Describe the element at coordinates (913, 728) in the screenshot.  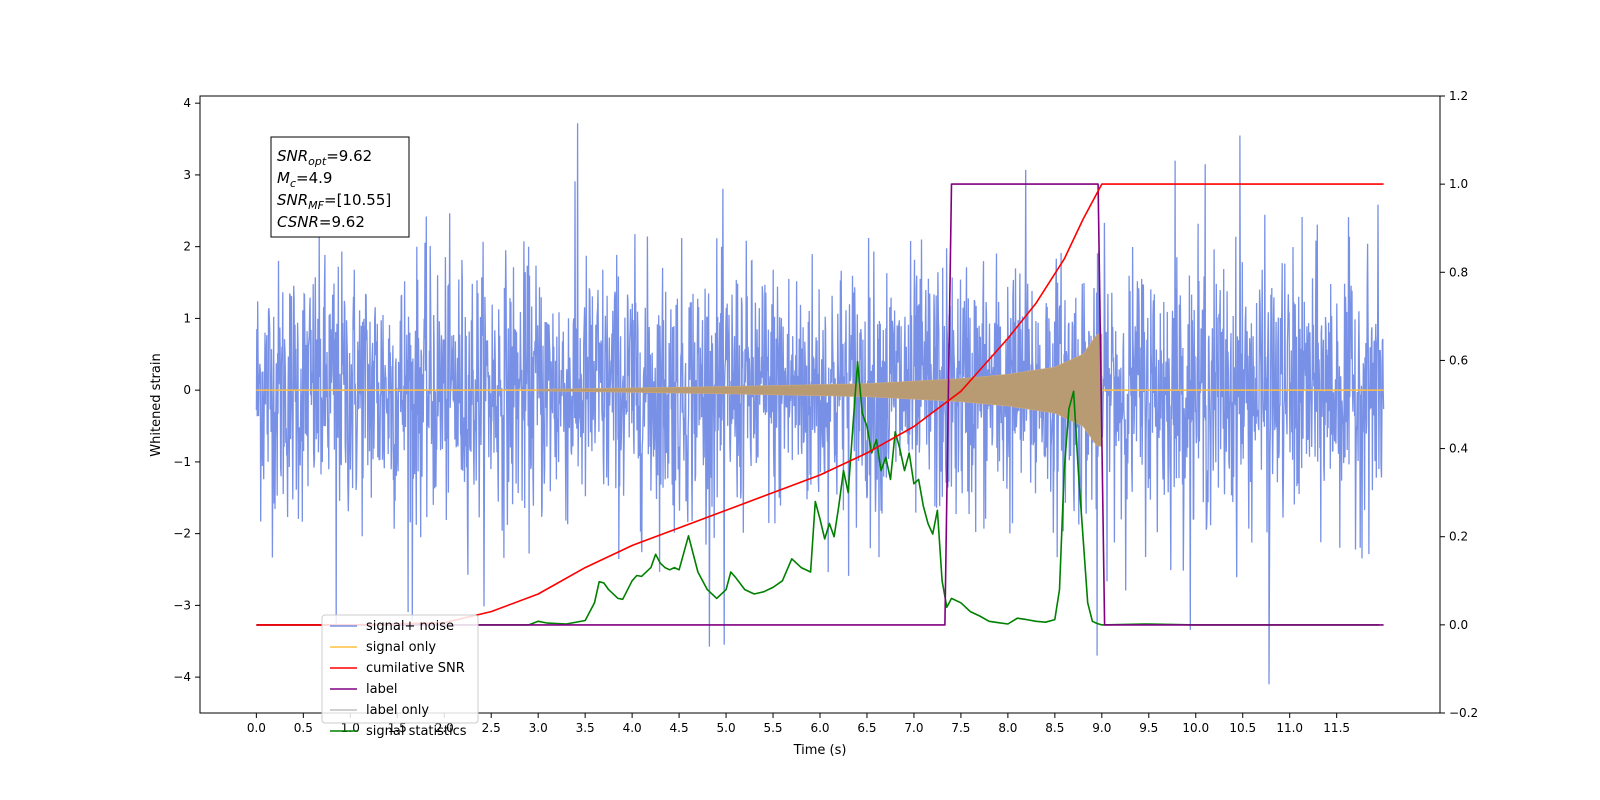
I see `x-tick-label: 7.0` at that location.